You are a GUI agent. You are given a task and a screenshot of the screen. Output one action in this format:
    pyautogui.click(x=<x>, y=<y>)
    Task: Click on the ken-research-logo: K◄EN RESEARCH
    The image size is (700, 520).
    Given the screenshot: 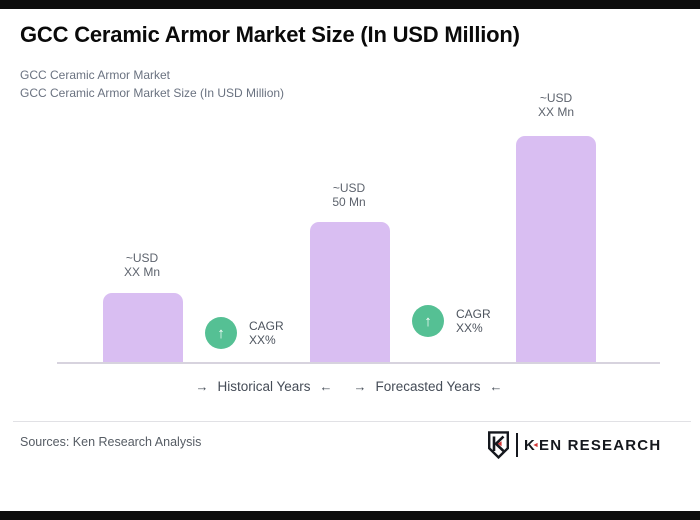 What is the action you would take?
    pyautogui.click(x=574, y=445)
    